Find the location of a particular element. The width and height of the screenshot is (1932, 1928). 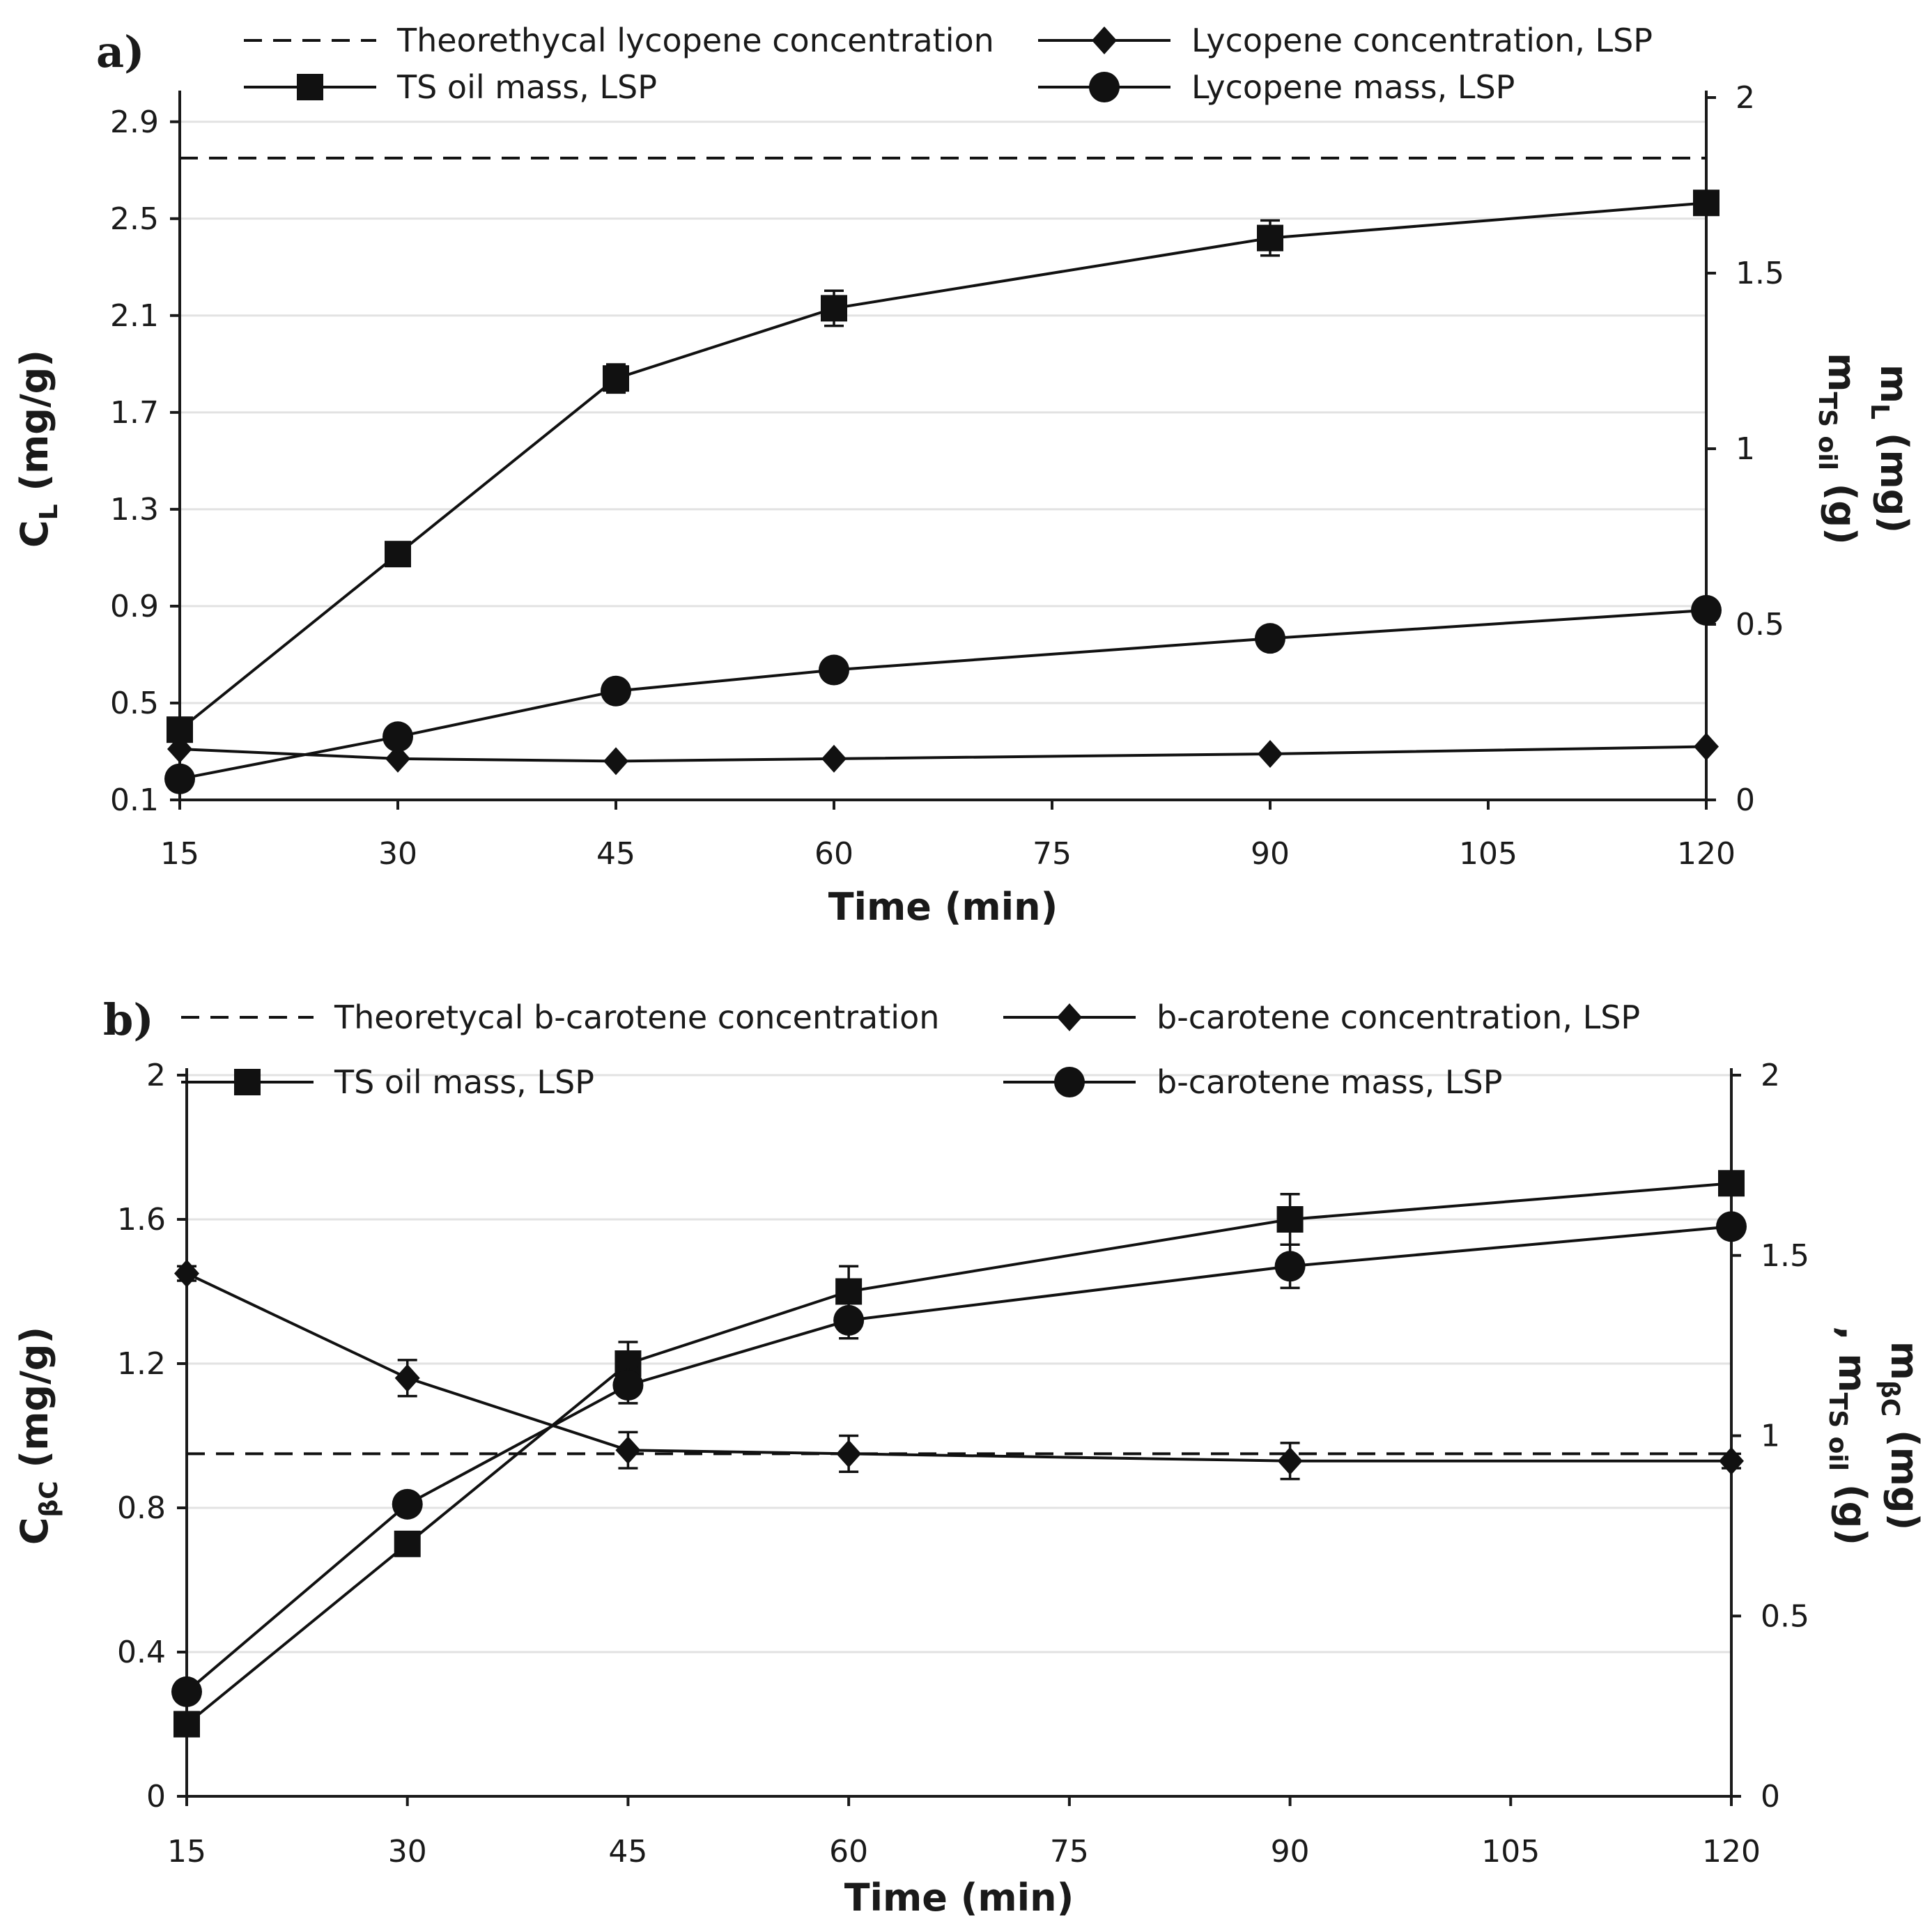

y-tick-label: 1.3 is located at coordinates (134, 509).